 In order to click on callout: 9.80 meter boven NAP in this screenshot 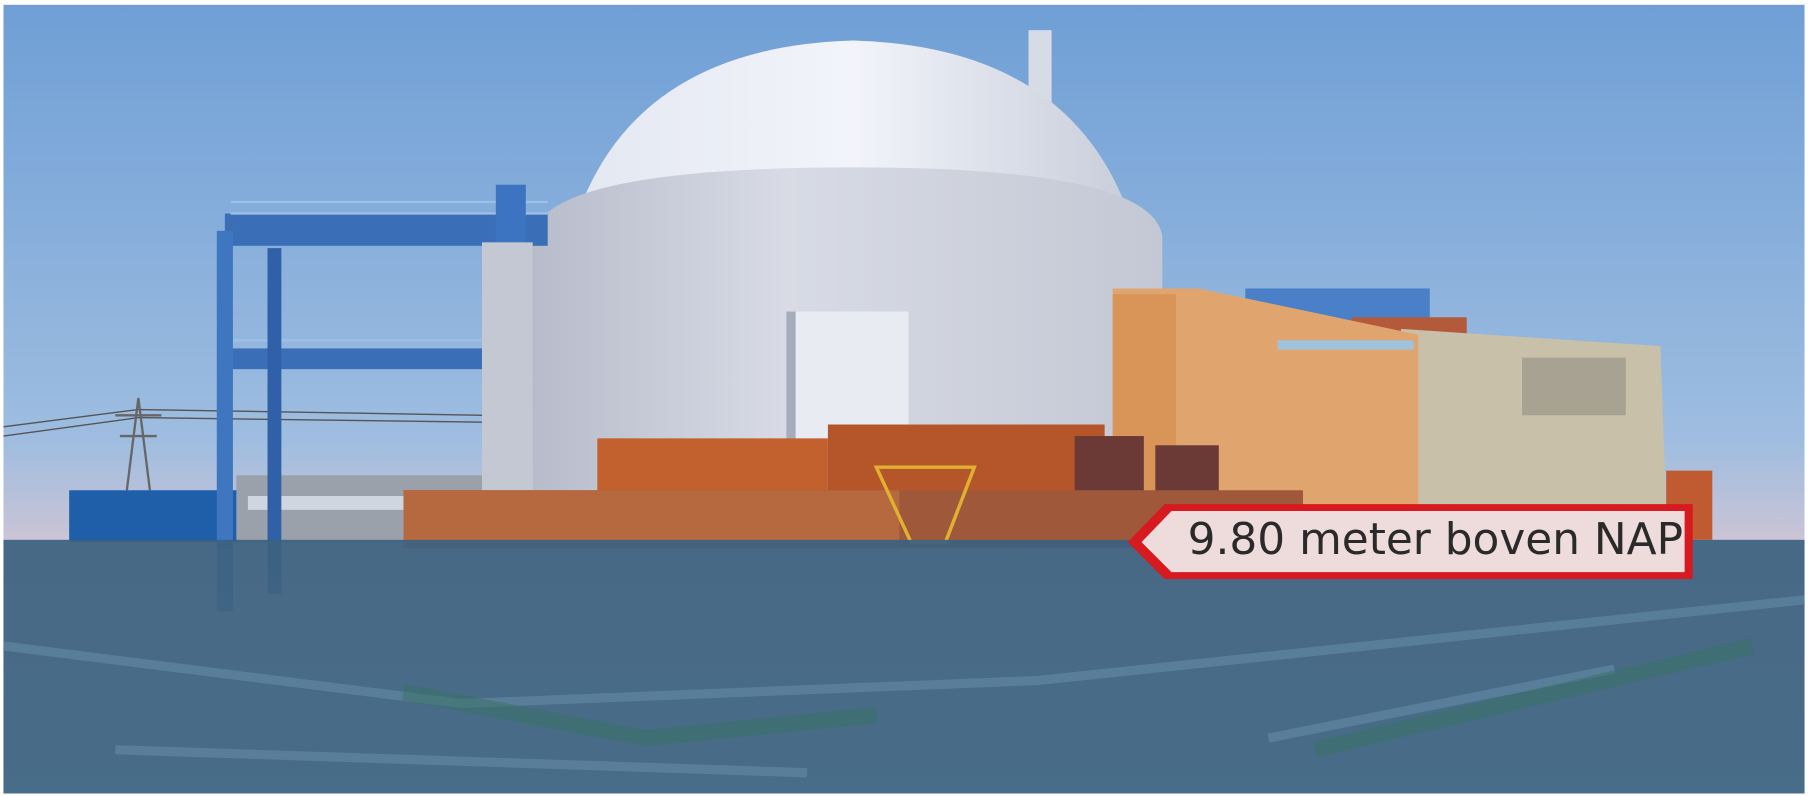, I will do `click(1410, 542)`.